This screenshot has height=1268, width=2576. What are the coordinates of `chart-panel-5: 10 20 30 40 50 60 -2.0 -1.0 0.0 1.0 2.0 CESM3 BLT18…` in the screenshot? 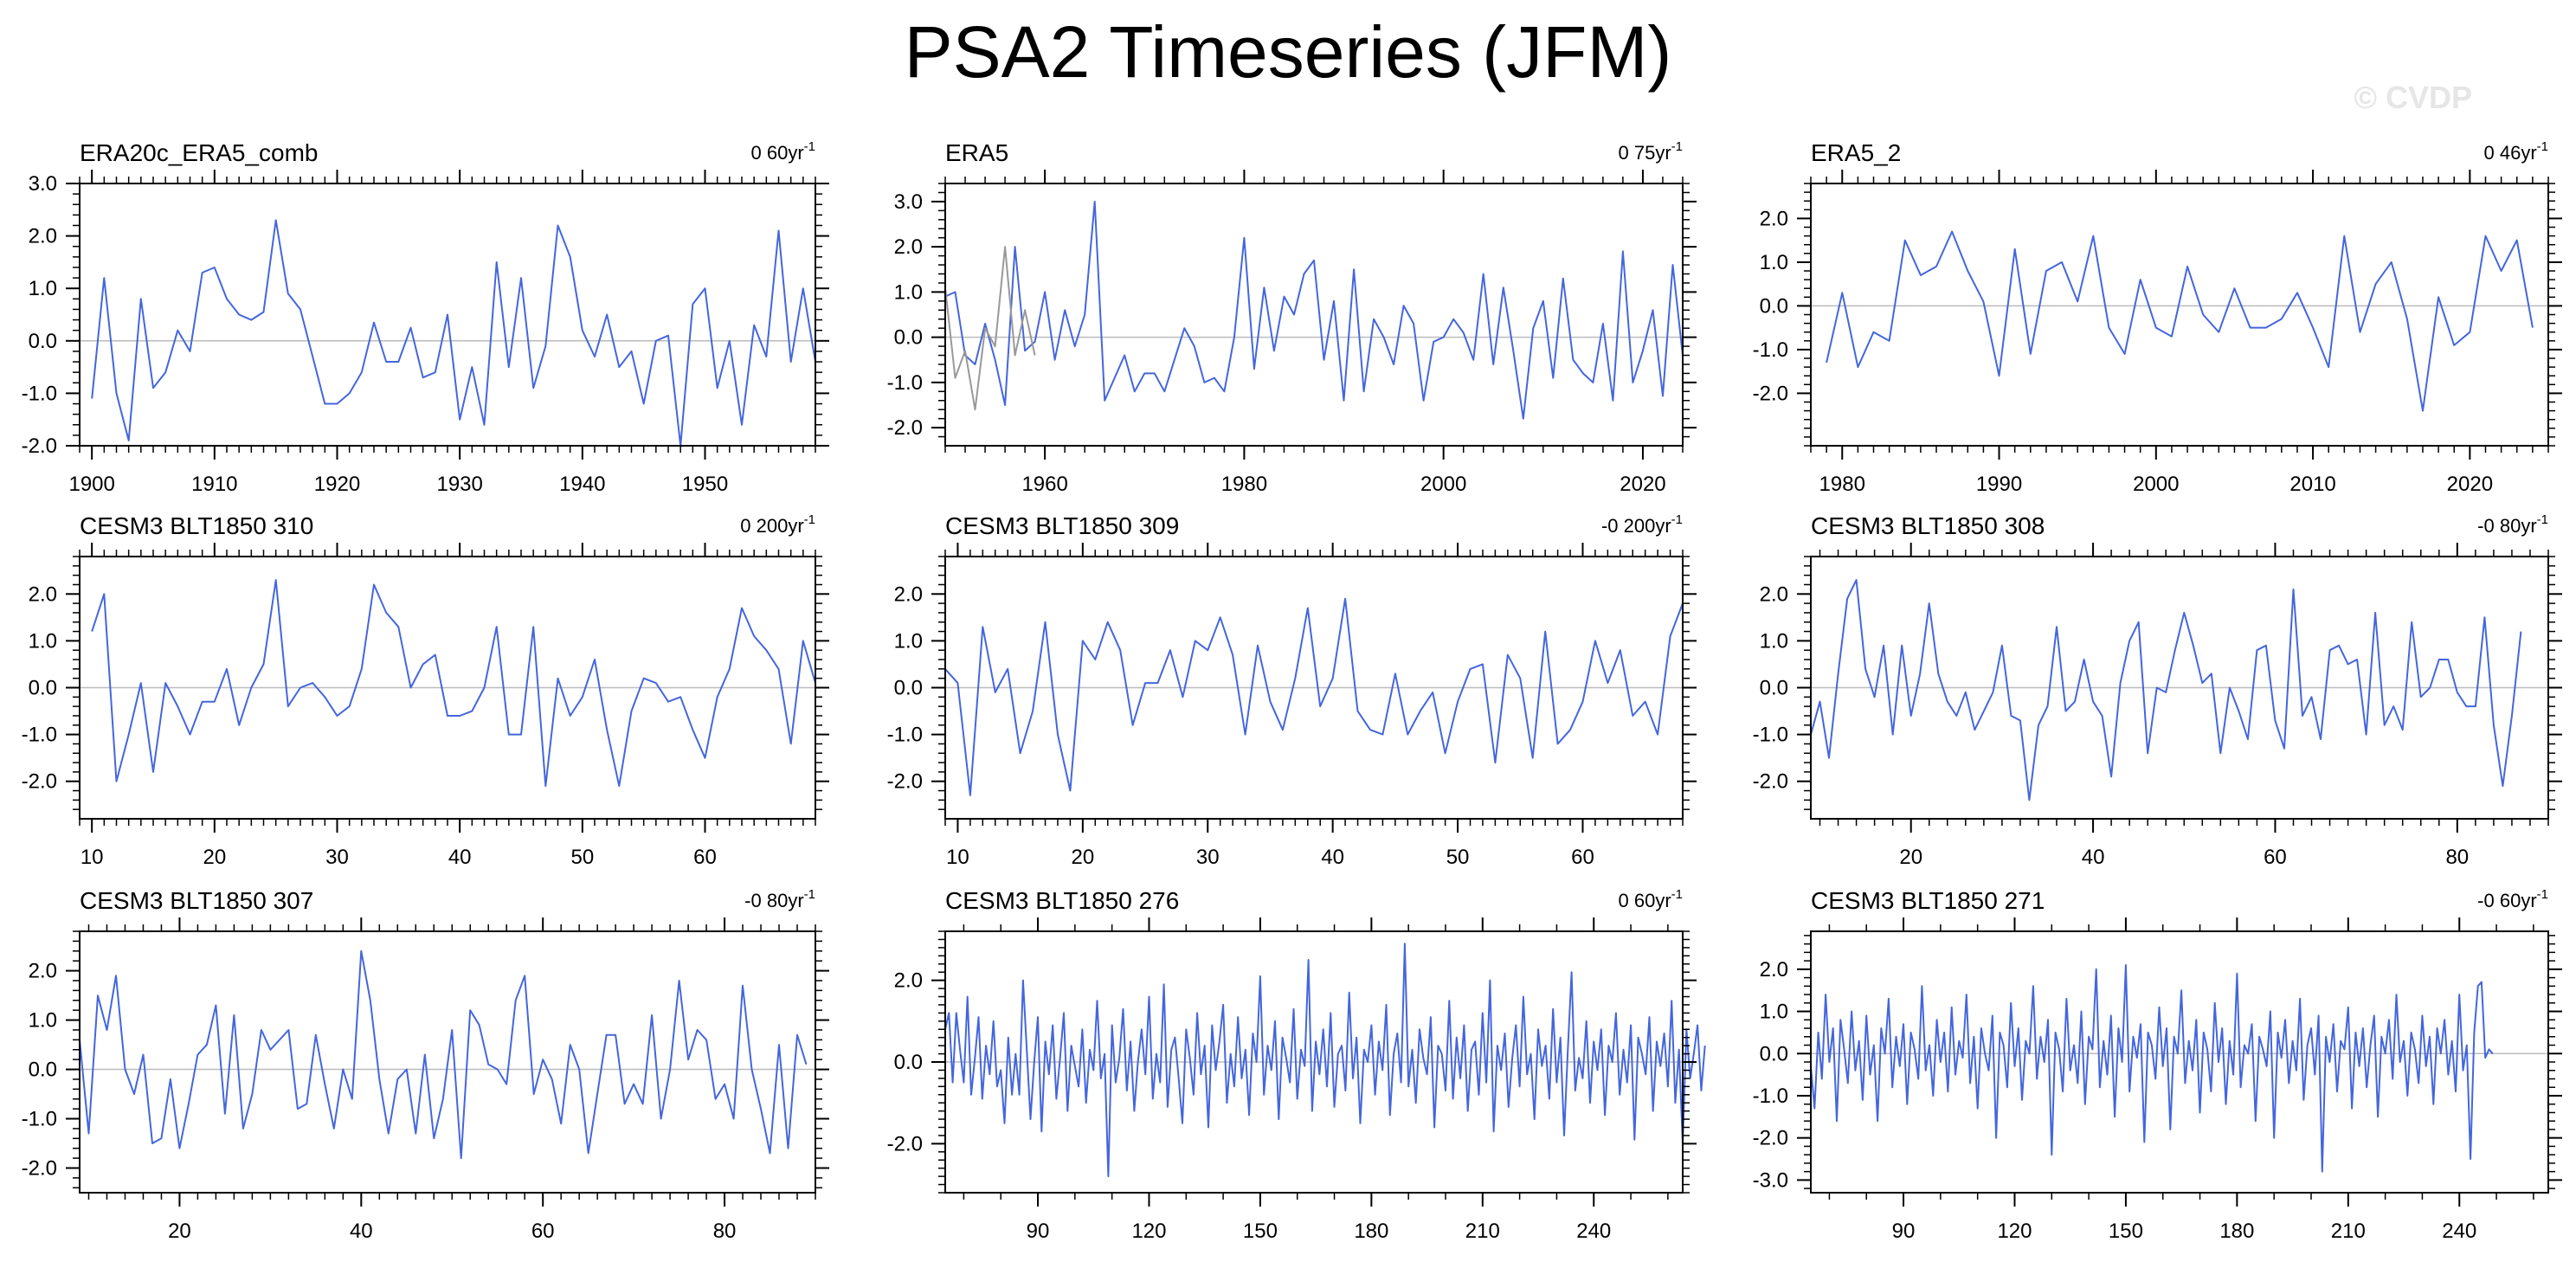 It's located at (1292, 690).